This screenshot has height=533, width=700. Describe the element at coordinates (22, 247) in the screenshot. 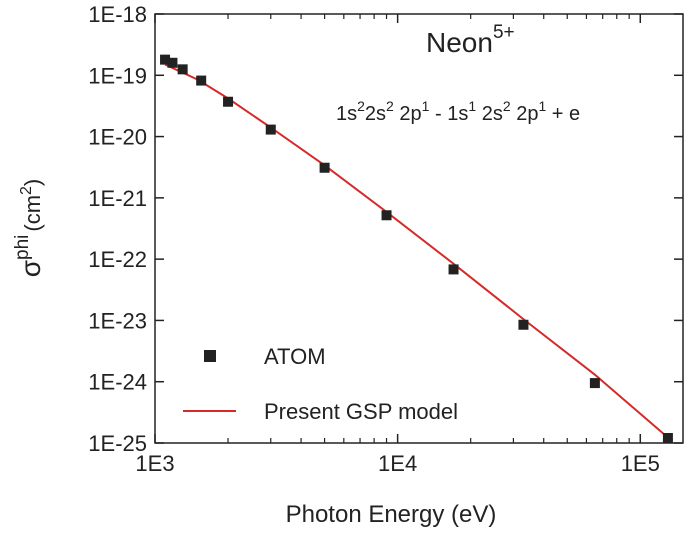

I see `y-axis-label-sup: phi` at that location.